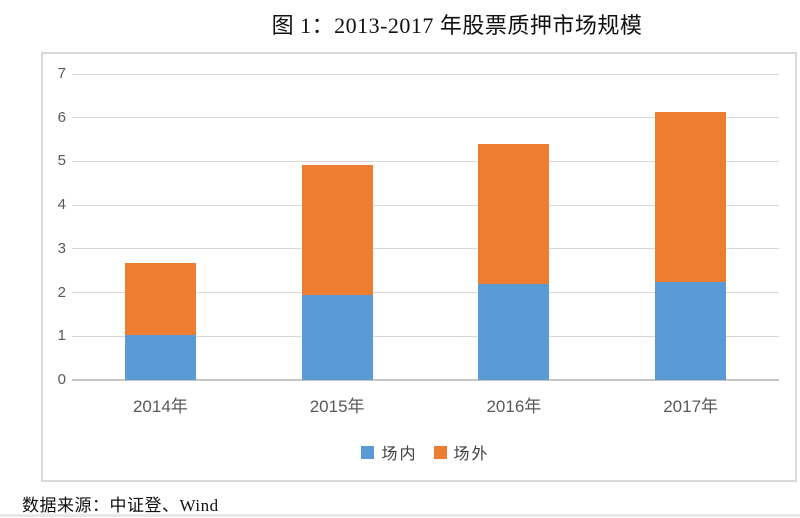 The width and height of the screenshot is (800, 518). What do you see at coordinates (61, 292) in the screenshot?
I see `y-tick-label: 2` at bounding box center [61, 292].